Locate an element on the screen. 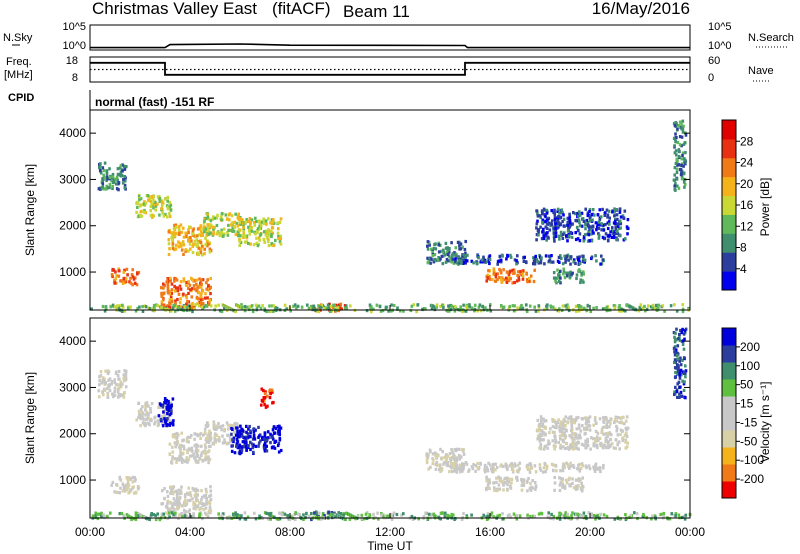  colorbar-tick-label: -100 is located at coordinates (752, 460).